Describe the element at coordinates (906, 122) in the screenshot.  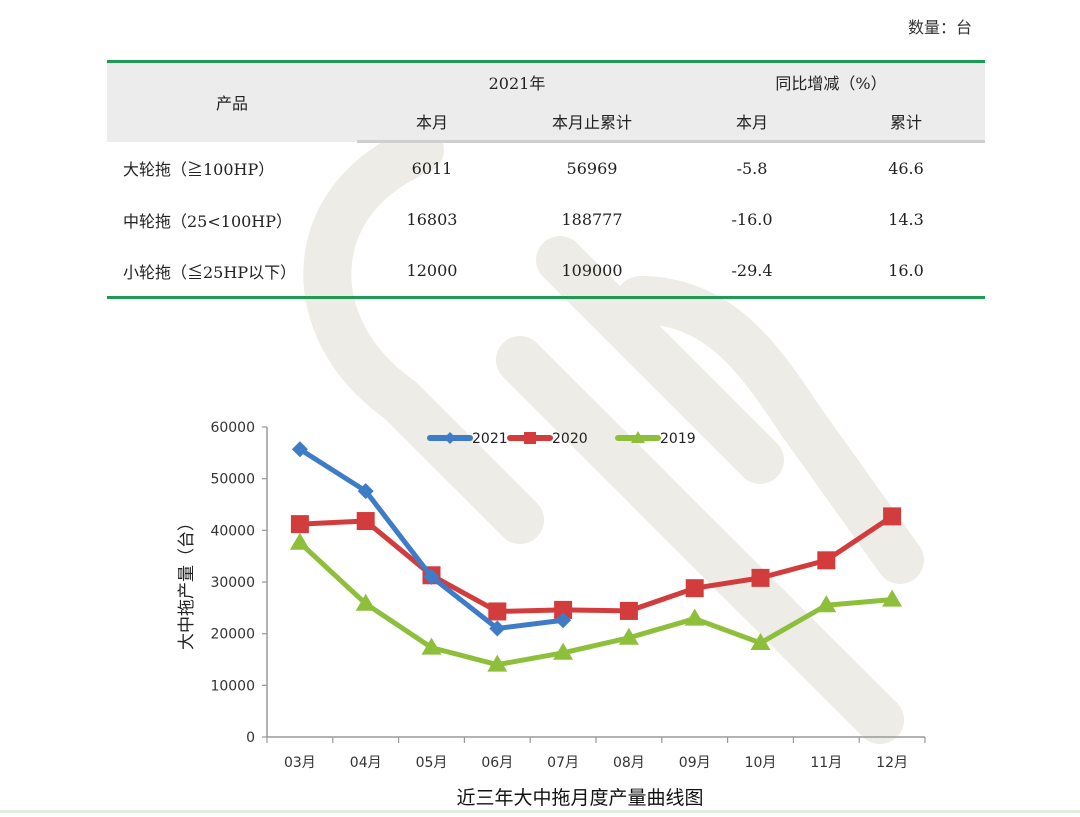
I see `header-yoy-cumulative: 累计` at that location.